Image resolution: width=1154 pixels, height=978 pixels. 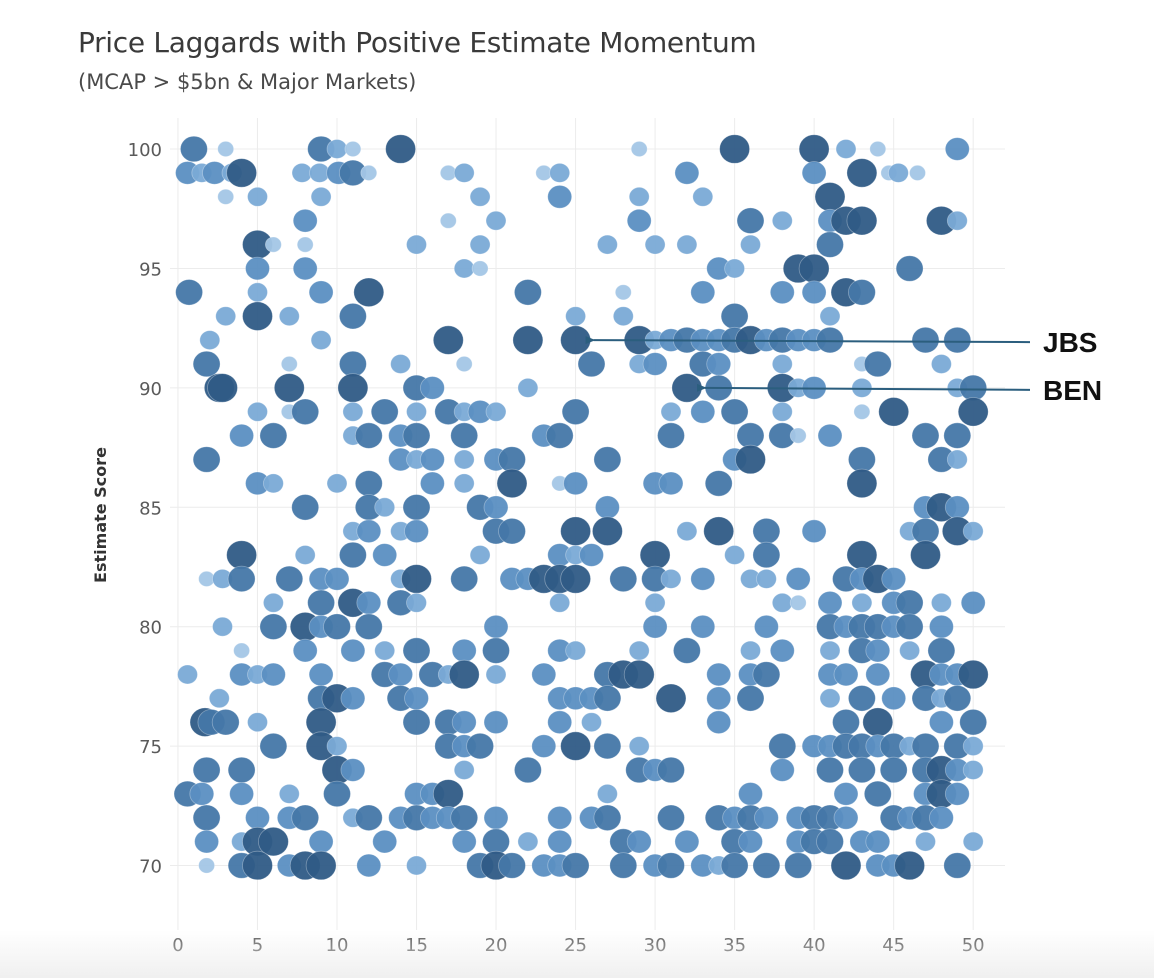 What do you see at coordinates (150, 747) in the screenshot?
I see `y-tick-label: 75` at bounding box center [150, 747].